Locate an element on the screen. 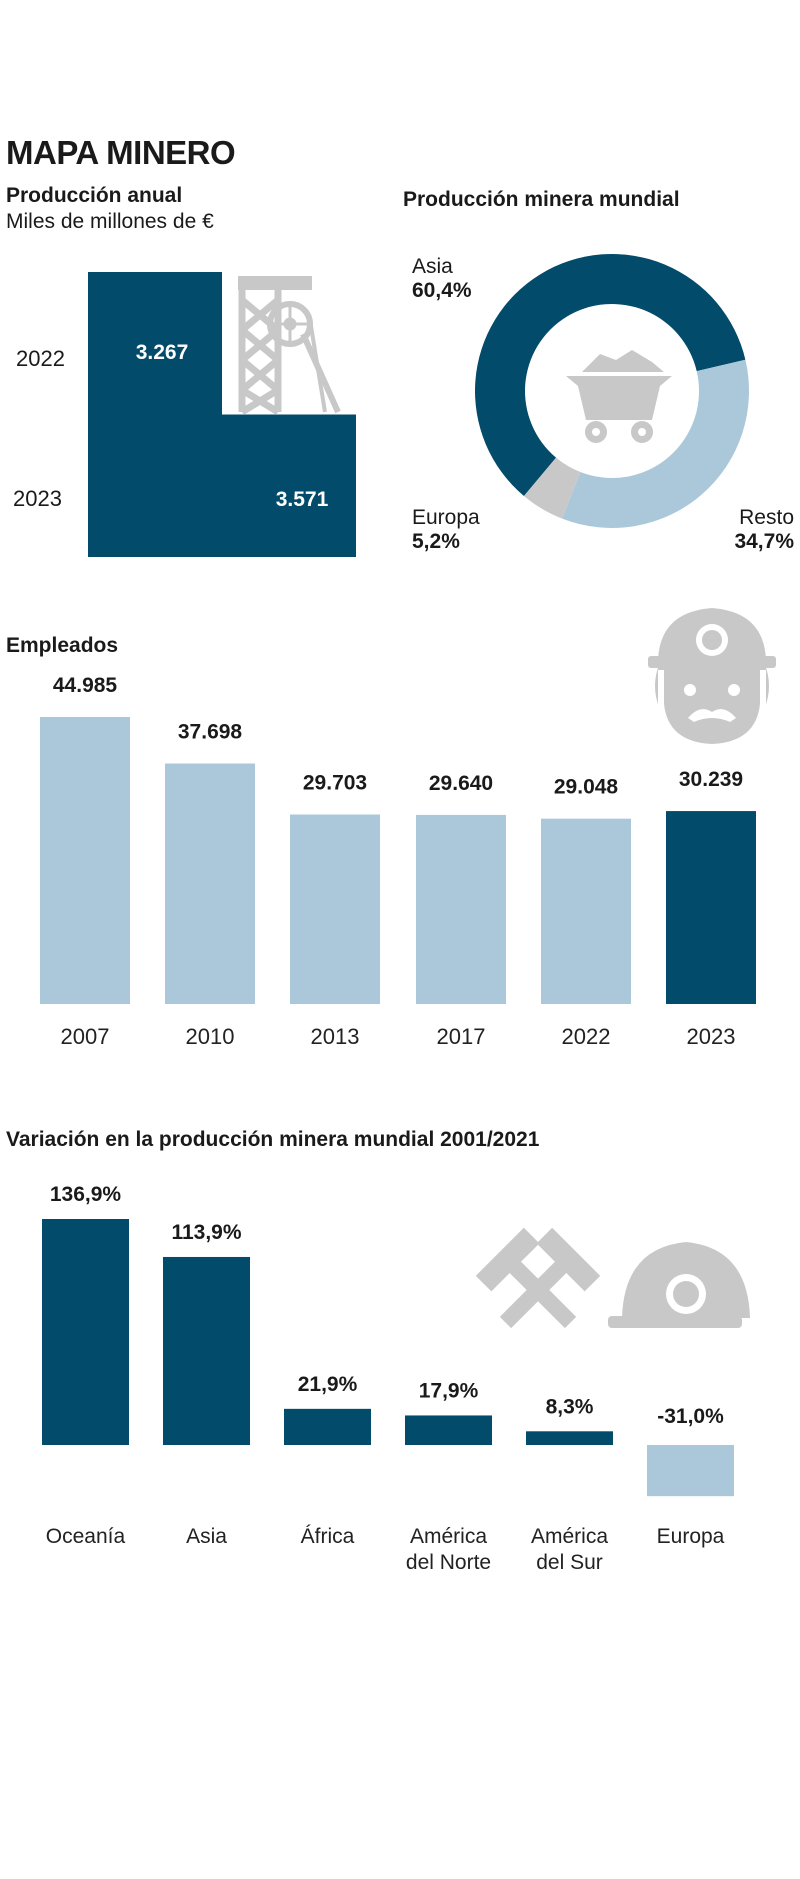 The height and width of the screenshot is (1879, 800). mine-headframe-icon is located at coordinates (289, 345).